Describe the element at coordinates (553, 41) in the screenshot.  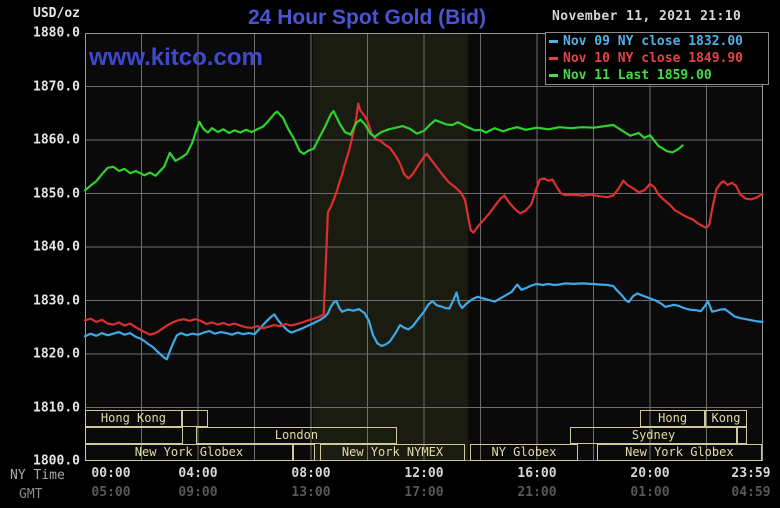
I see `nov09-dash-icon` at that location.